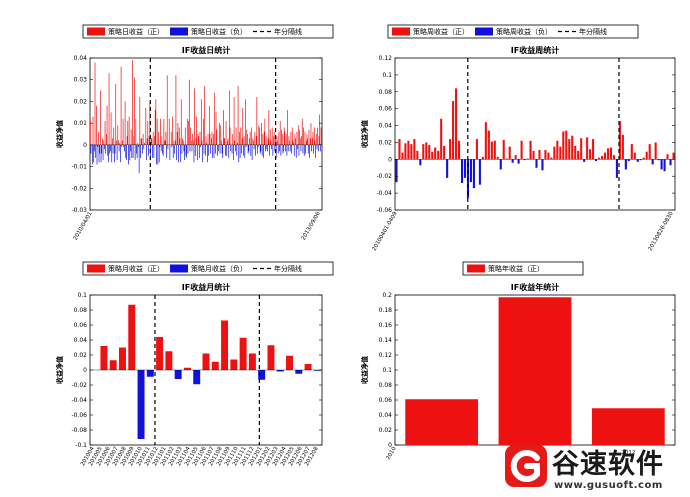 The height and width of the screenshot is (497, 690). Describe the element at coordinates (364, 134) in the screenshot. I see `weekly-y-axis-label: 收益净值` at that location.